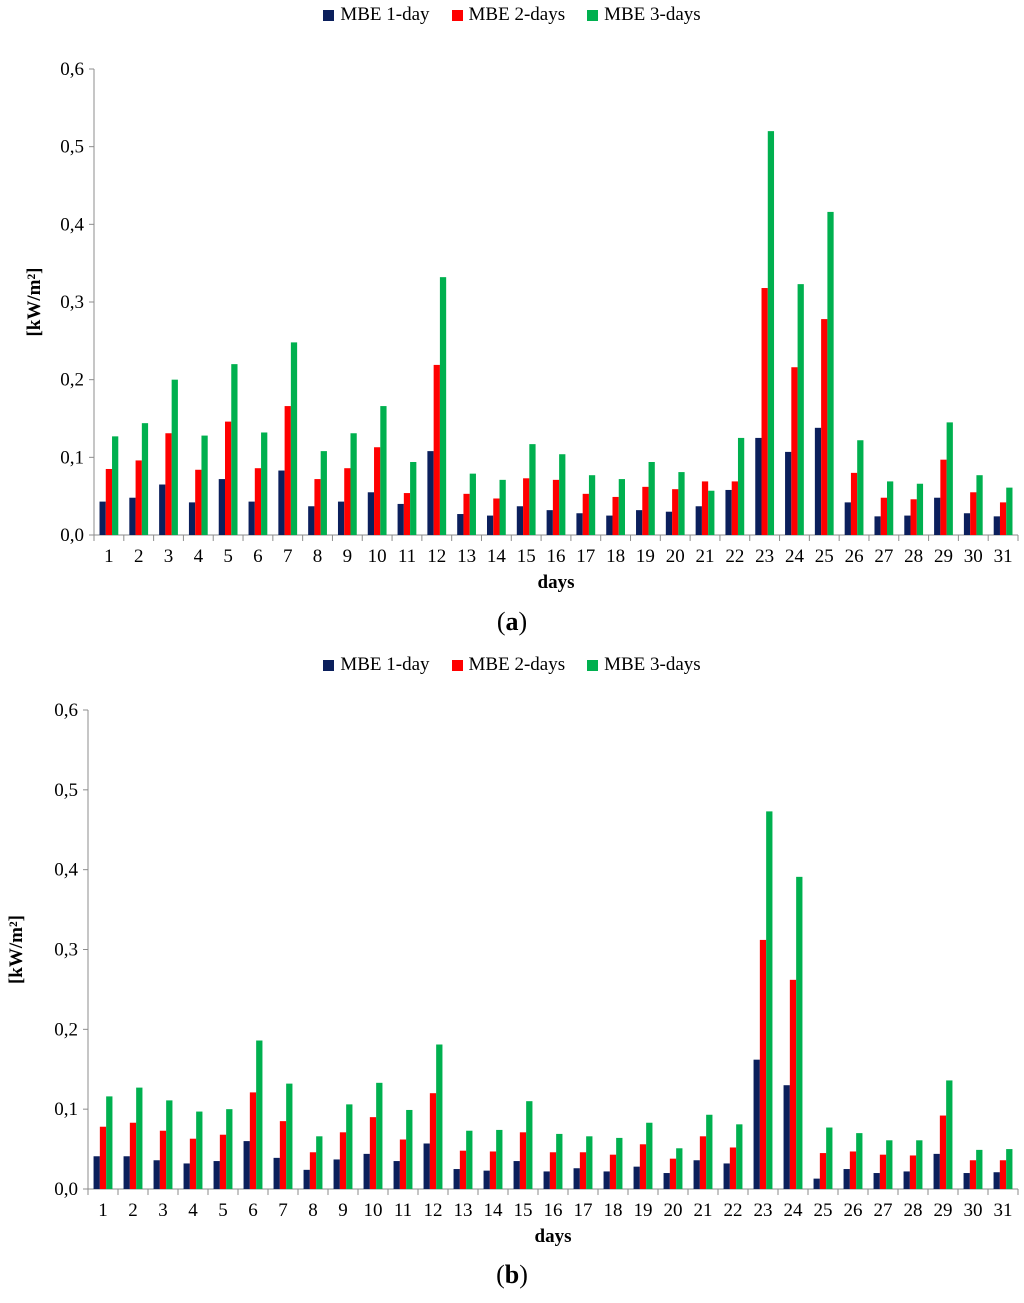 Image resolution: width=1024 pixels, height=1303 pixels. Describe the element at coordinates (508, 665) in the screenshot. I see `legend-item-mbe-2-days: MBE 2-days` at that location.